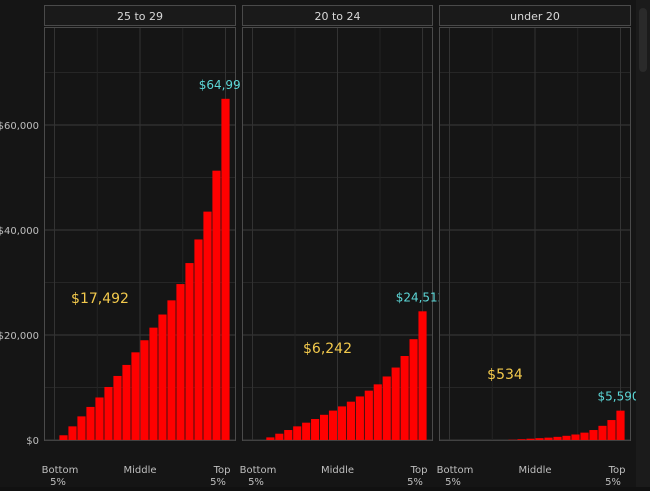  Describe the element at coordinates (643, 243) in the screenshot. I see `vertical-scrollbar` at that location.